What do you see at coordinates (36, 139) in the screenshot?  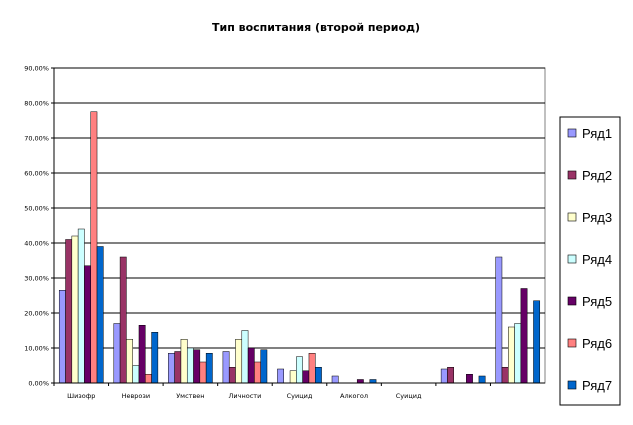 I see `y-tick-label: 70,00%` at bounding box center [36, 139].